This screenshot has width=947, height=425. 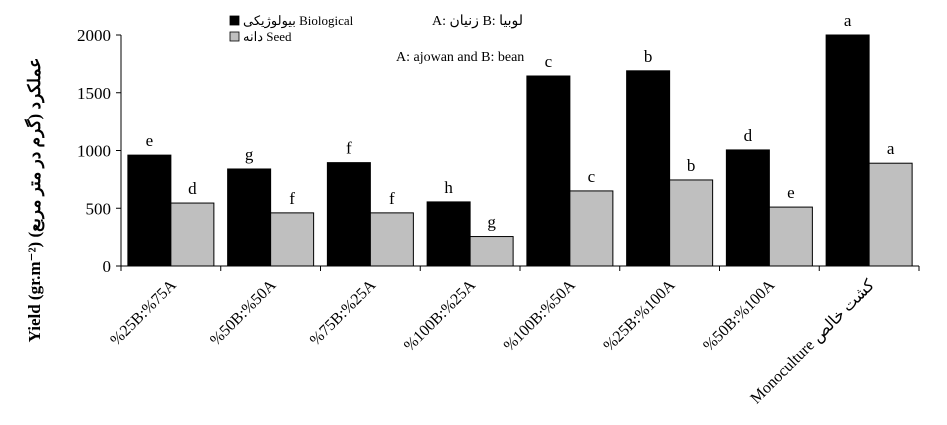 I want to click on category-label-4: %100B:%25A, so click(x=440, y=315).